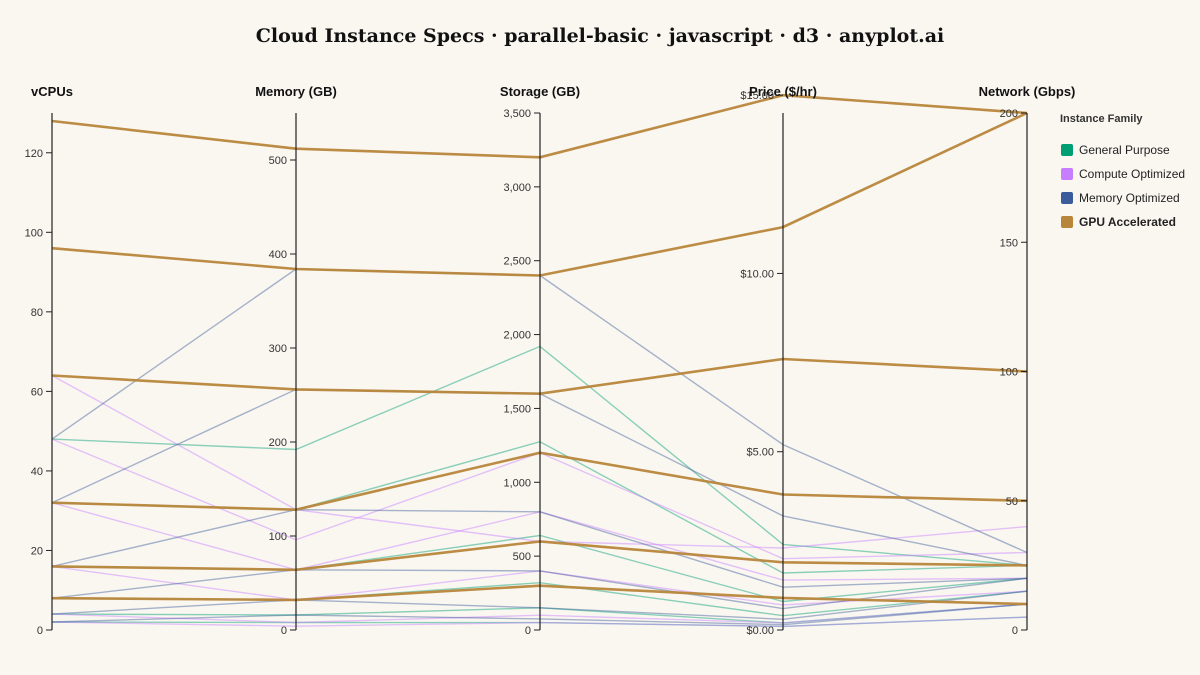 The image size is (1200, 675). What do you see at coordinates (37, 313) in the screenshot?
I see `tick-label: 80` at bounding box center [37, 313].